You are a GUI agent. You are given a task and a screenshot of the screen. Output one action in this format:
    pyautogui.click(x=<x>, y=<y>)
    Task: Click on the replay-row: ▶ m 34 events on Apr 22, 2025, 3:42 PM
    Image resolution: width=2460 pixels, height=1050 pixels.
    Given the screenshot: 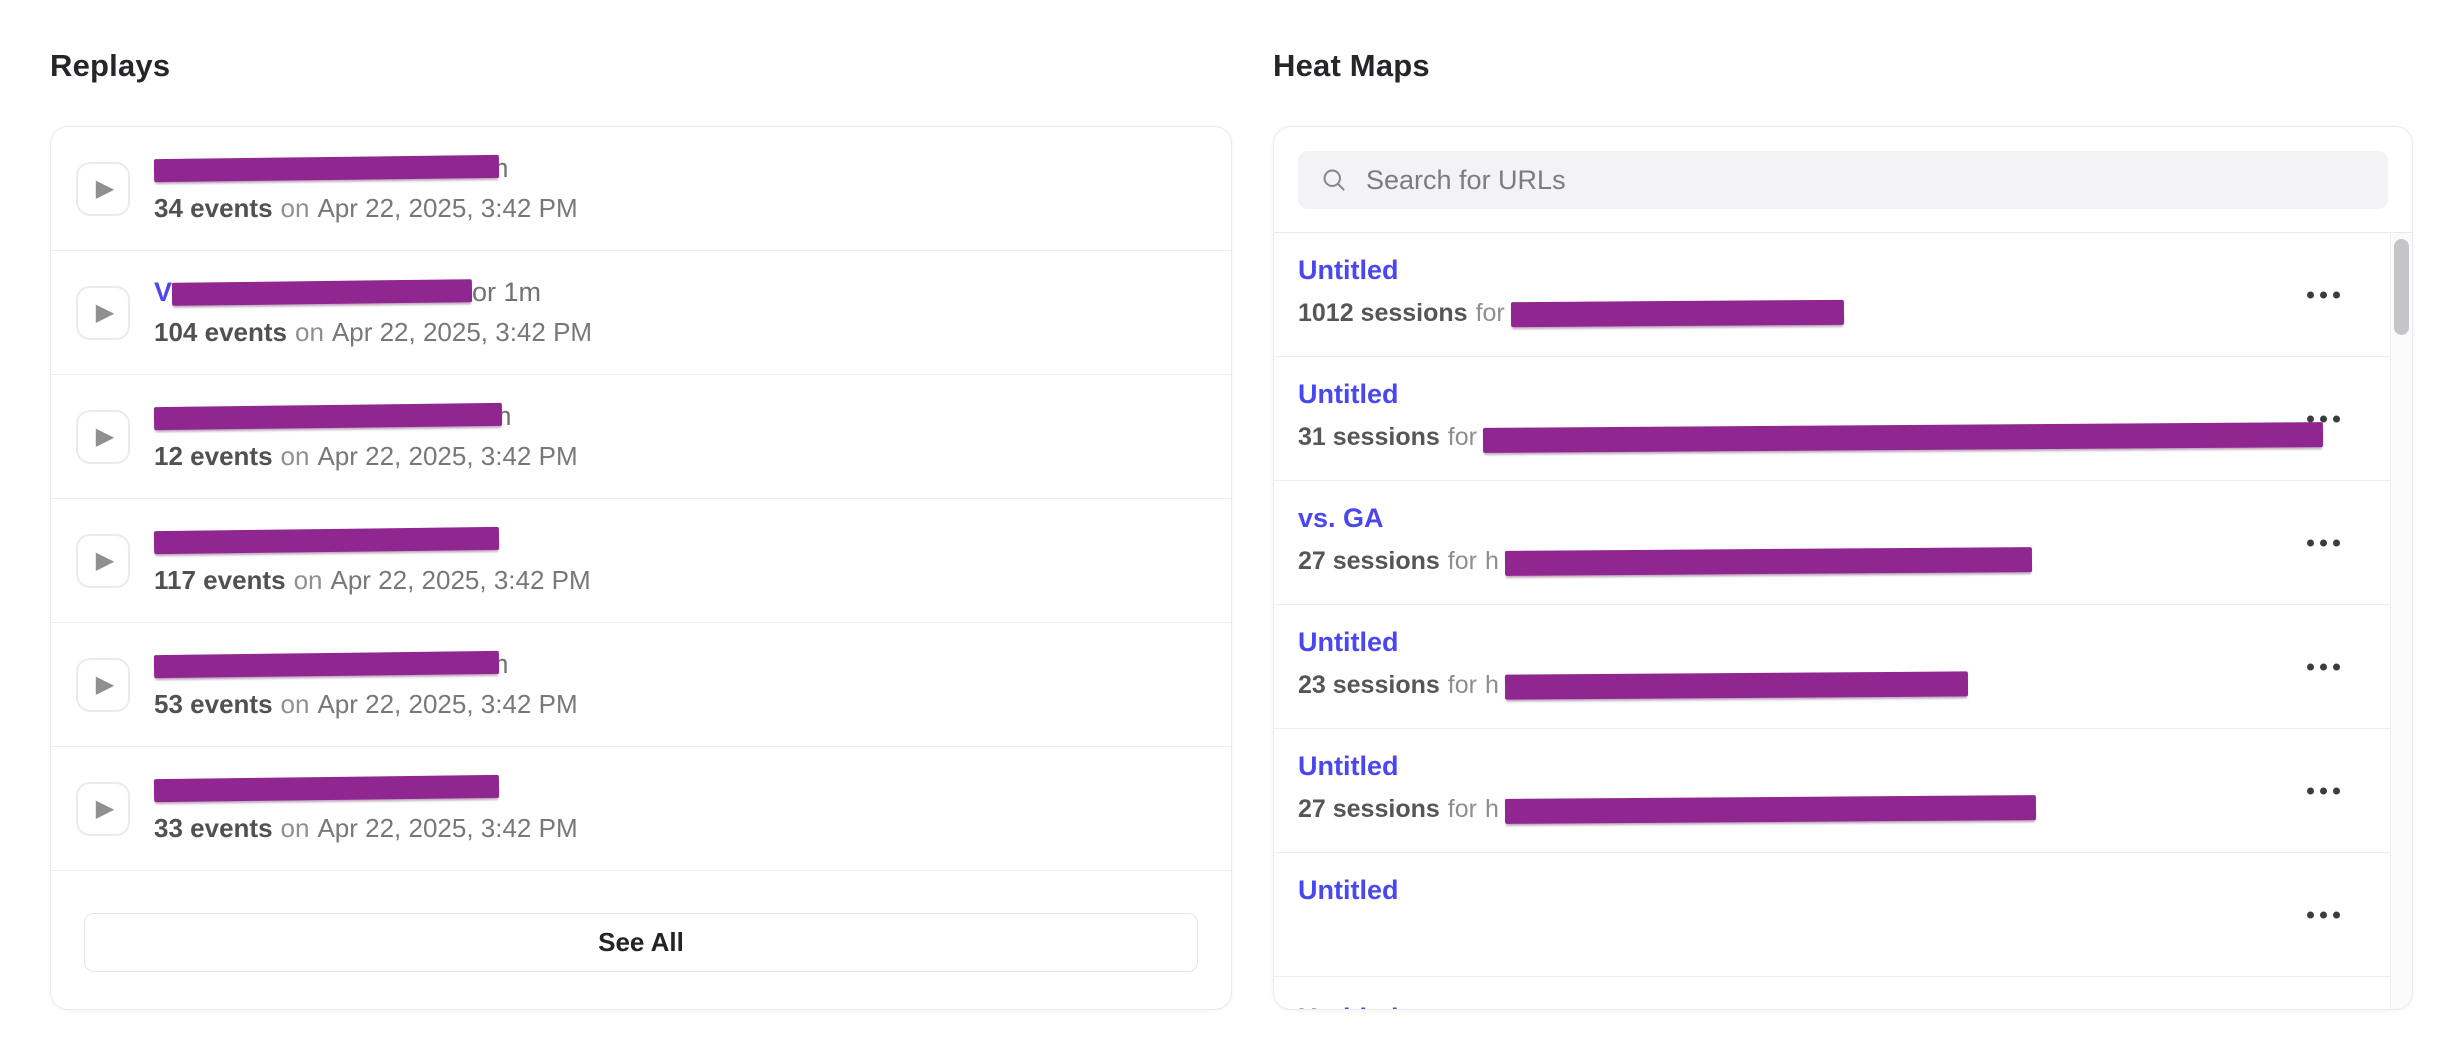 What is the action you would take?
    pyautogui.click(x=641, y=189)
    